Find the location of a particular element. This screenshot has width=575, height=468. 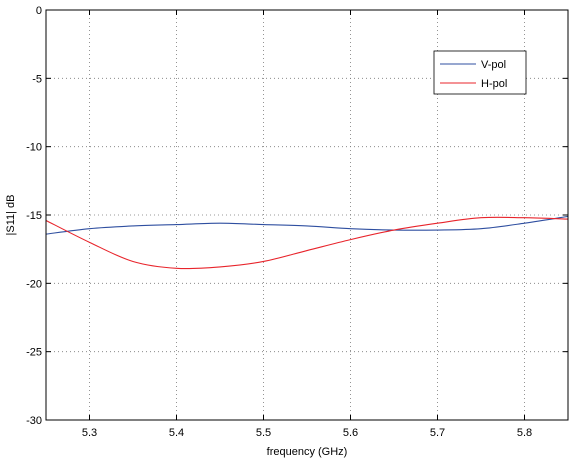

y-tick-label: -25 is located at coordinates (34, 353).